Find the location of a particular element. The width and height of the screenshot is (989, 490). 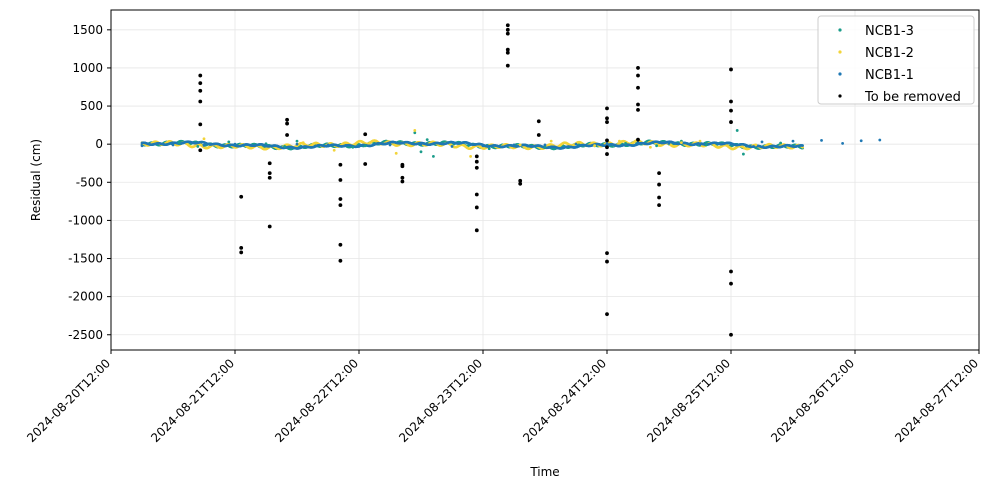

x-tick-label: 2024-08-25T12:00 is located at coordinates (688, 400).